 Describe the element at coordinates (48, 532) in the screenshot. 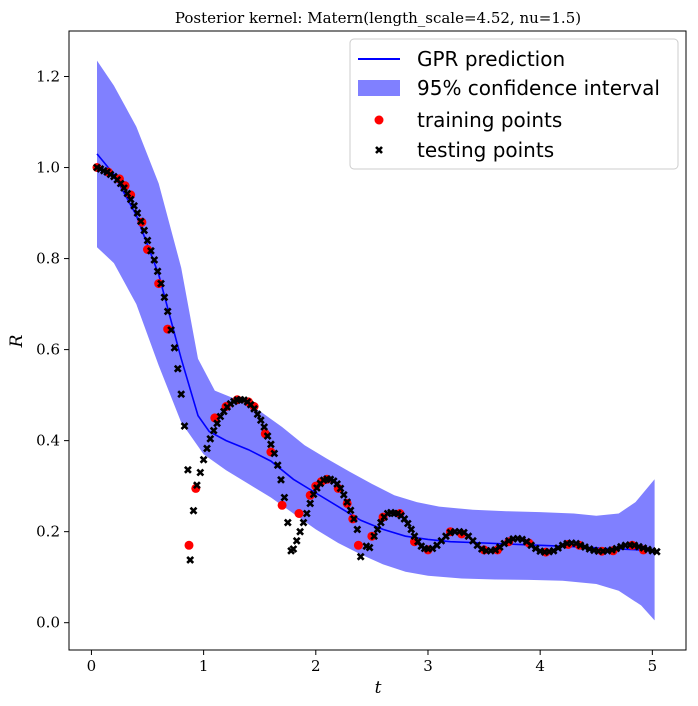

I see `y-tick-label: 0.2` at that location.